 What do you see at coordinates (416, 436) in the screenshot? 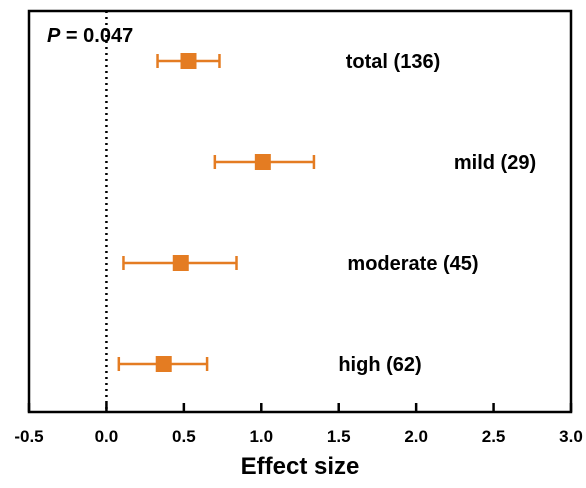
I see `x-tick-label-5: 2.0` at bounding box center [416, 436].